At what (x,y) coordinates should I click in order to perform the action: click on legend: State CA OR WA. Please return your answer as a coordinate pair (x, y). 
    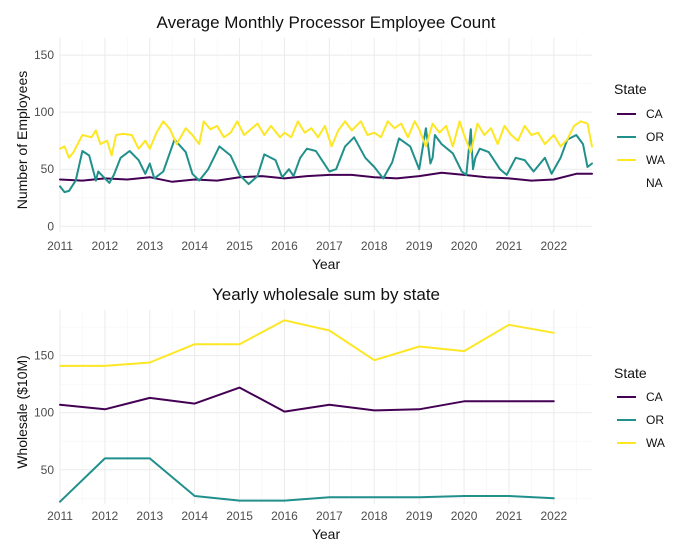
    Looking at the image, I should click on (639, 407).